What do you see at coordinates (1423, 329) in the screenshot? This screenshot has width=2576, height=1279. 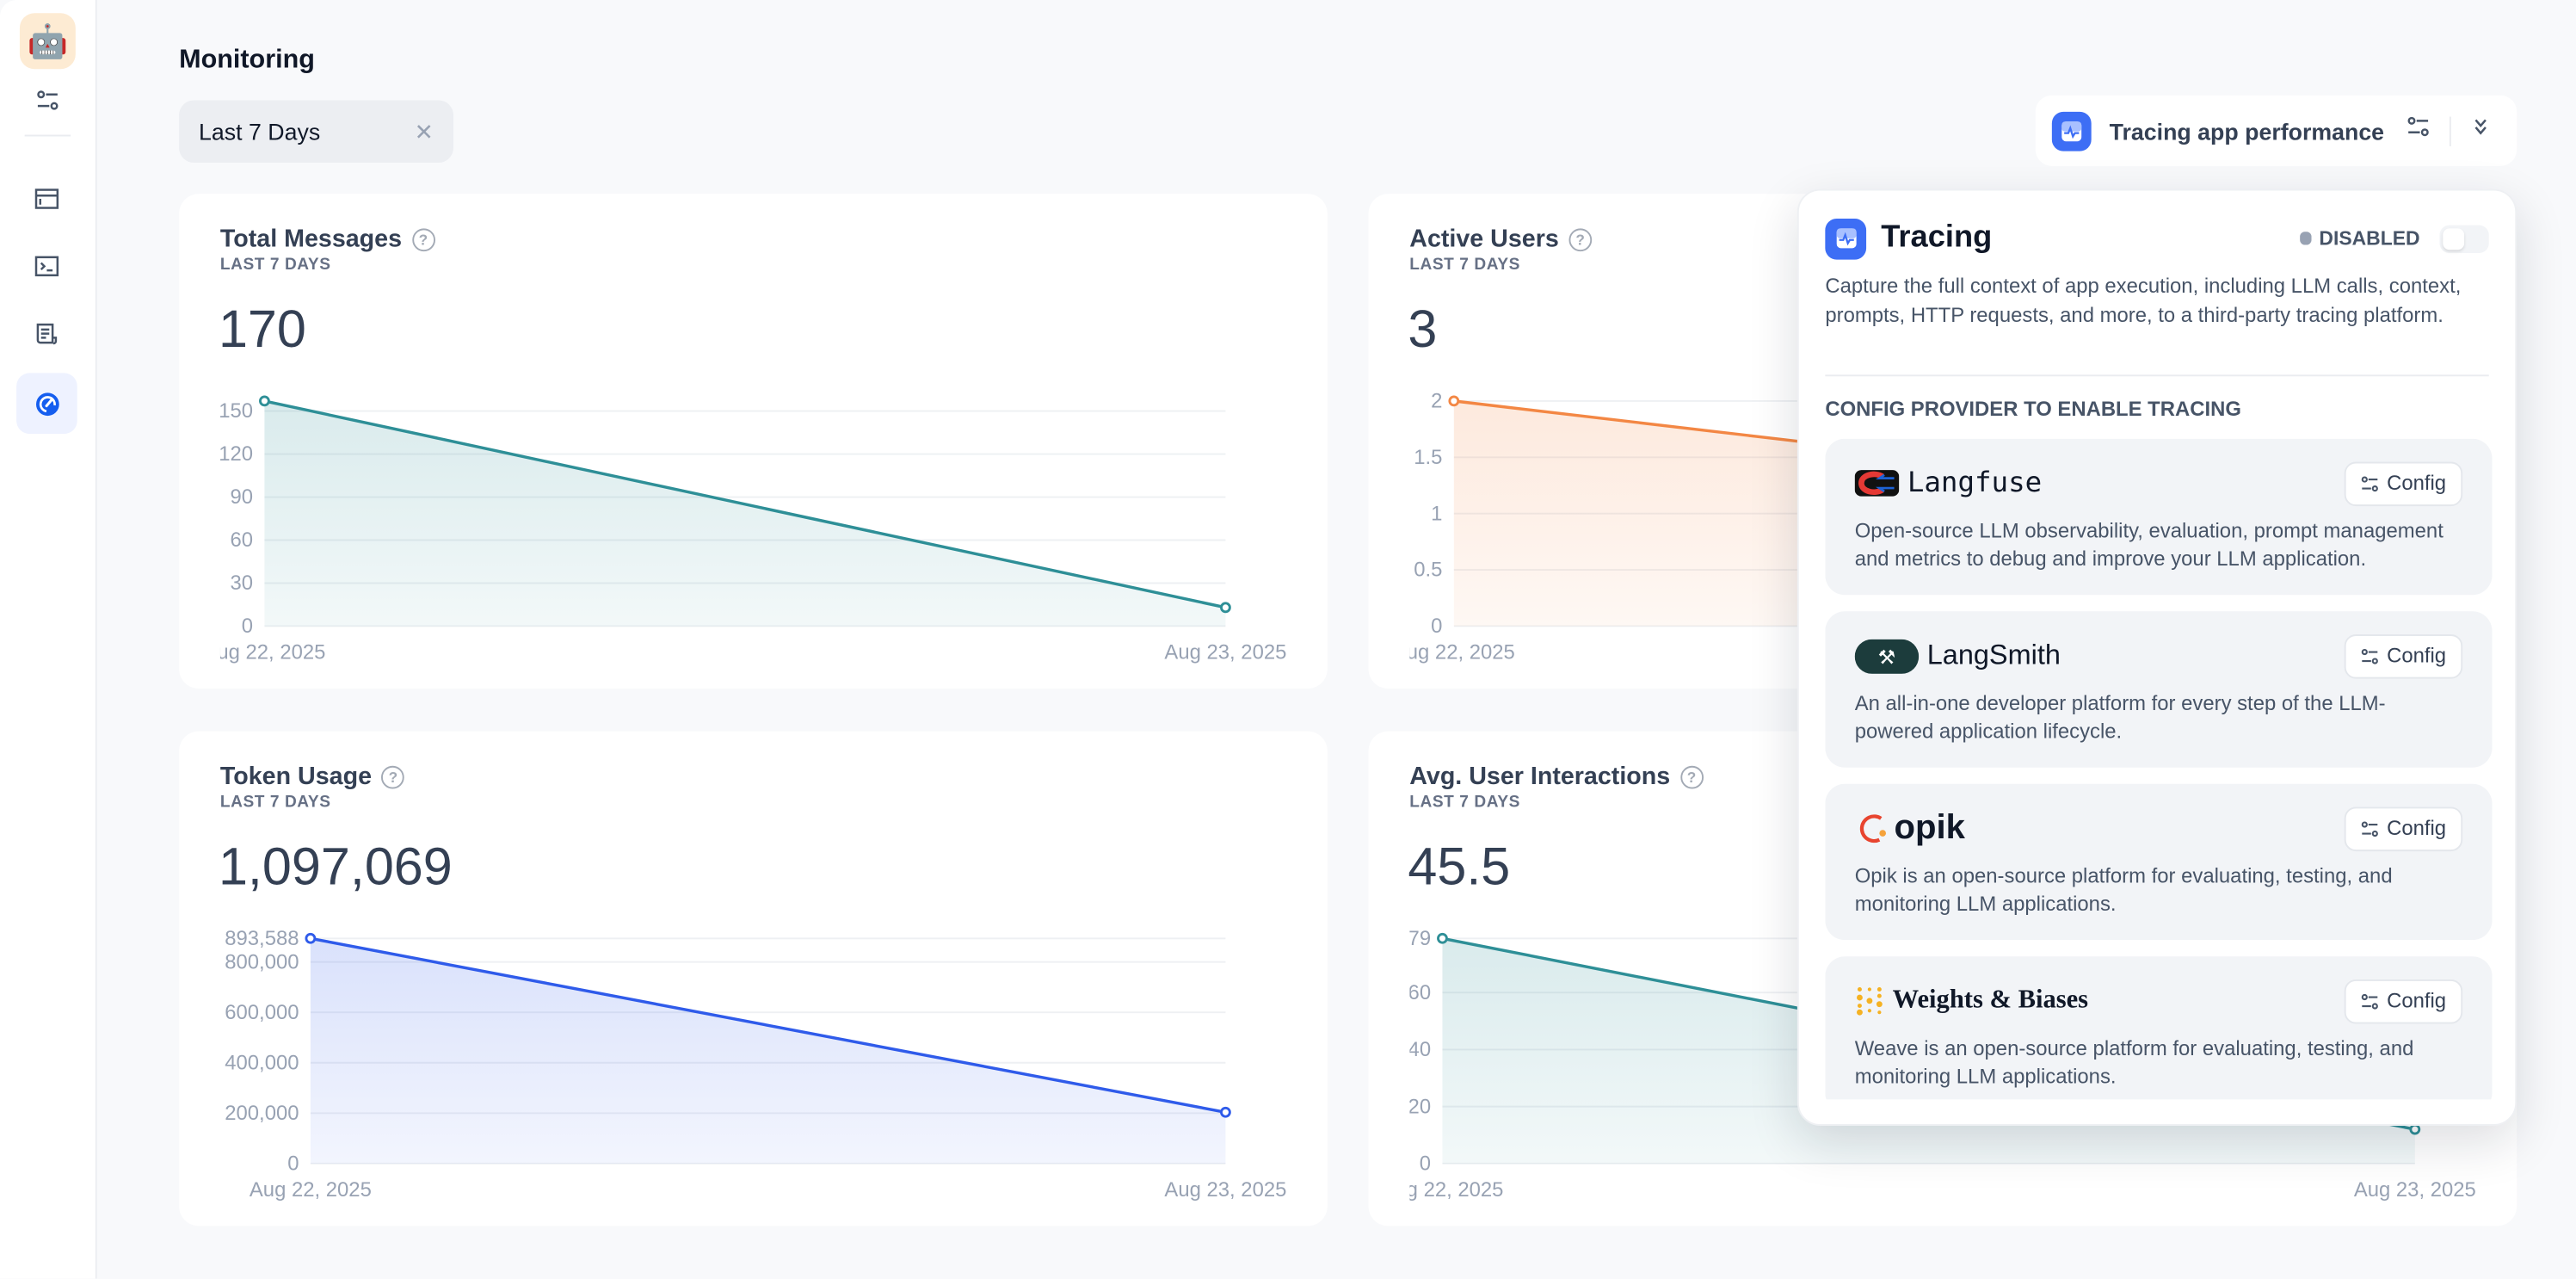 I see `card-value: 3` at bounding box center [1423, 329].